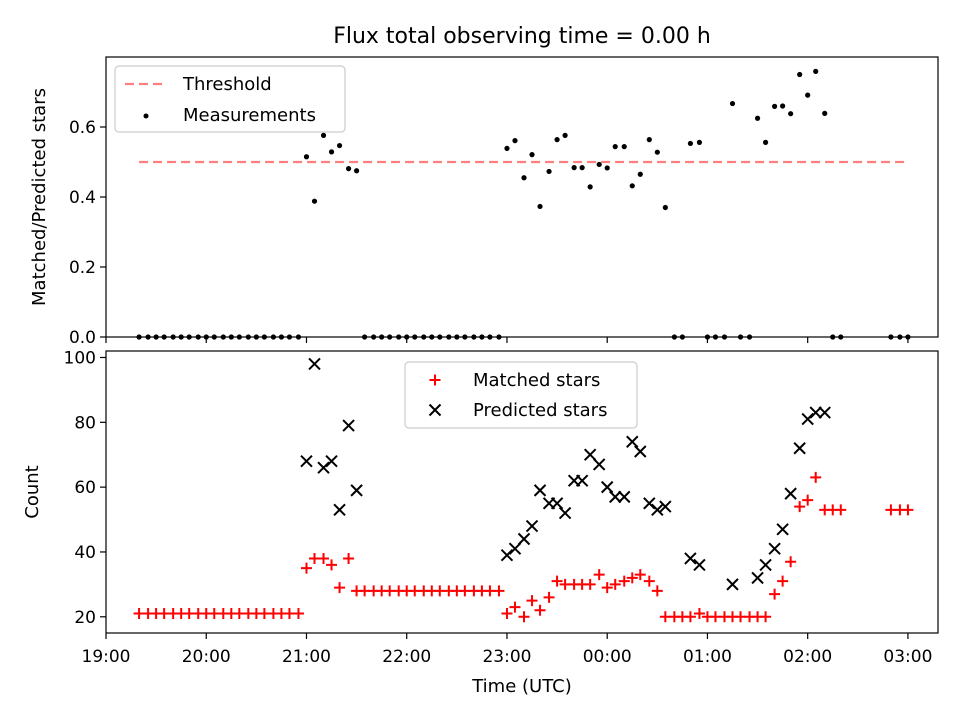 Image resolution: width=960 pixels, height=720 pixels. I want to click on bottom-x-tick-label: 22:00, so click(406, 657).